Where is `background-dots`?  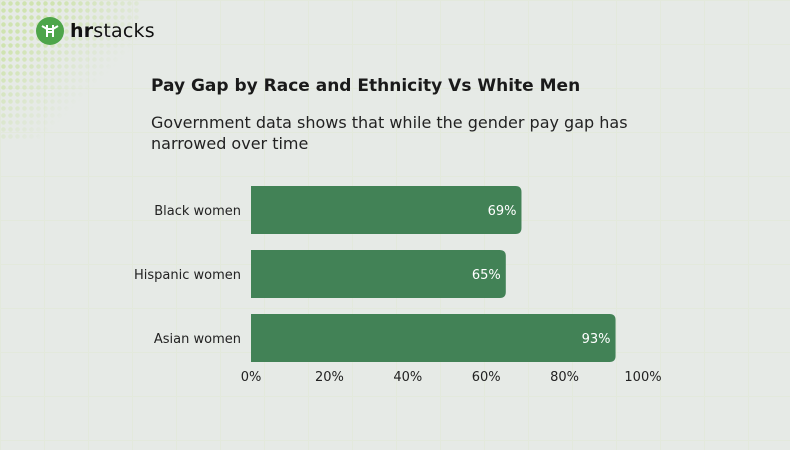 background-dots is located at coordinates (70, 70).